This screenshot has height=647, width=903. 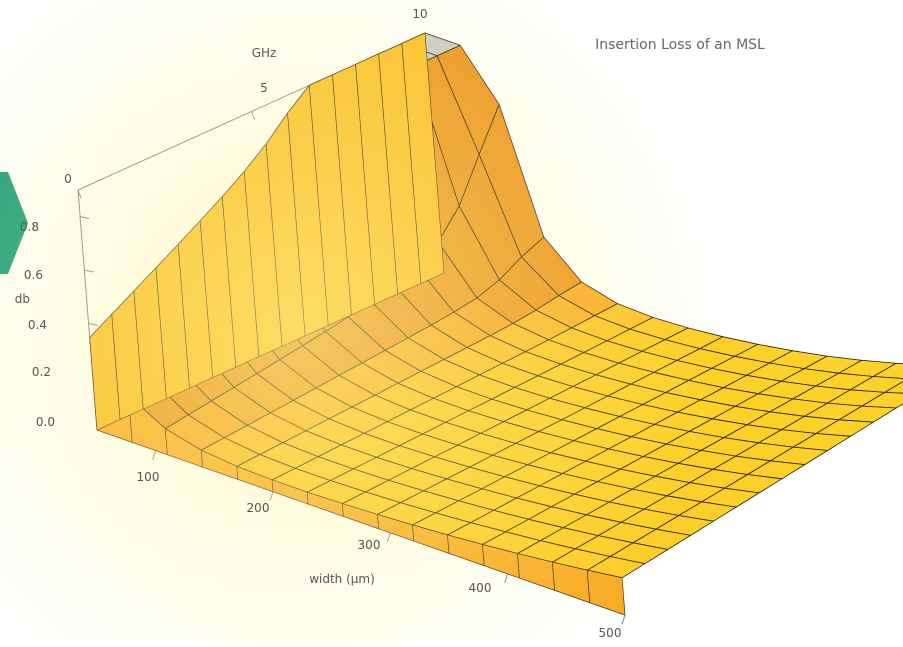 I want to click on y-tick-label-0: 0, so click(x=68, y=179).